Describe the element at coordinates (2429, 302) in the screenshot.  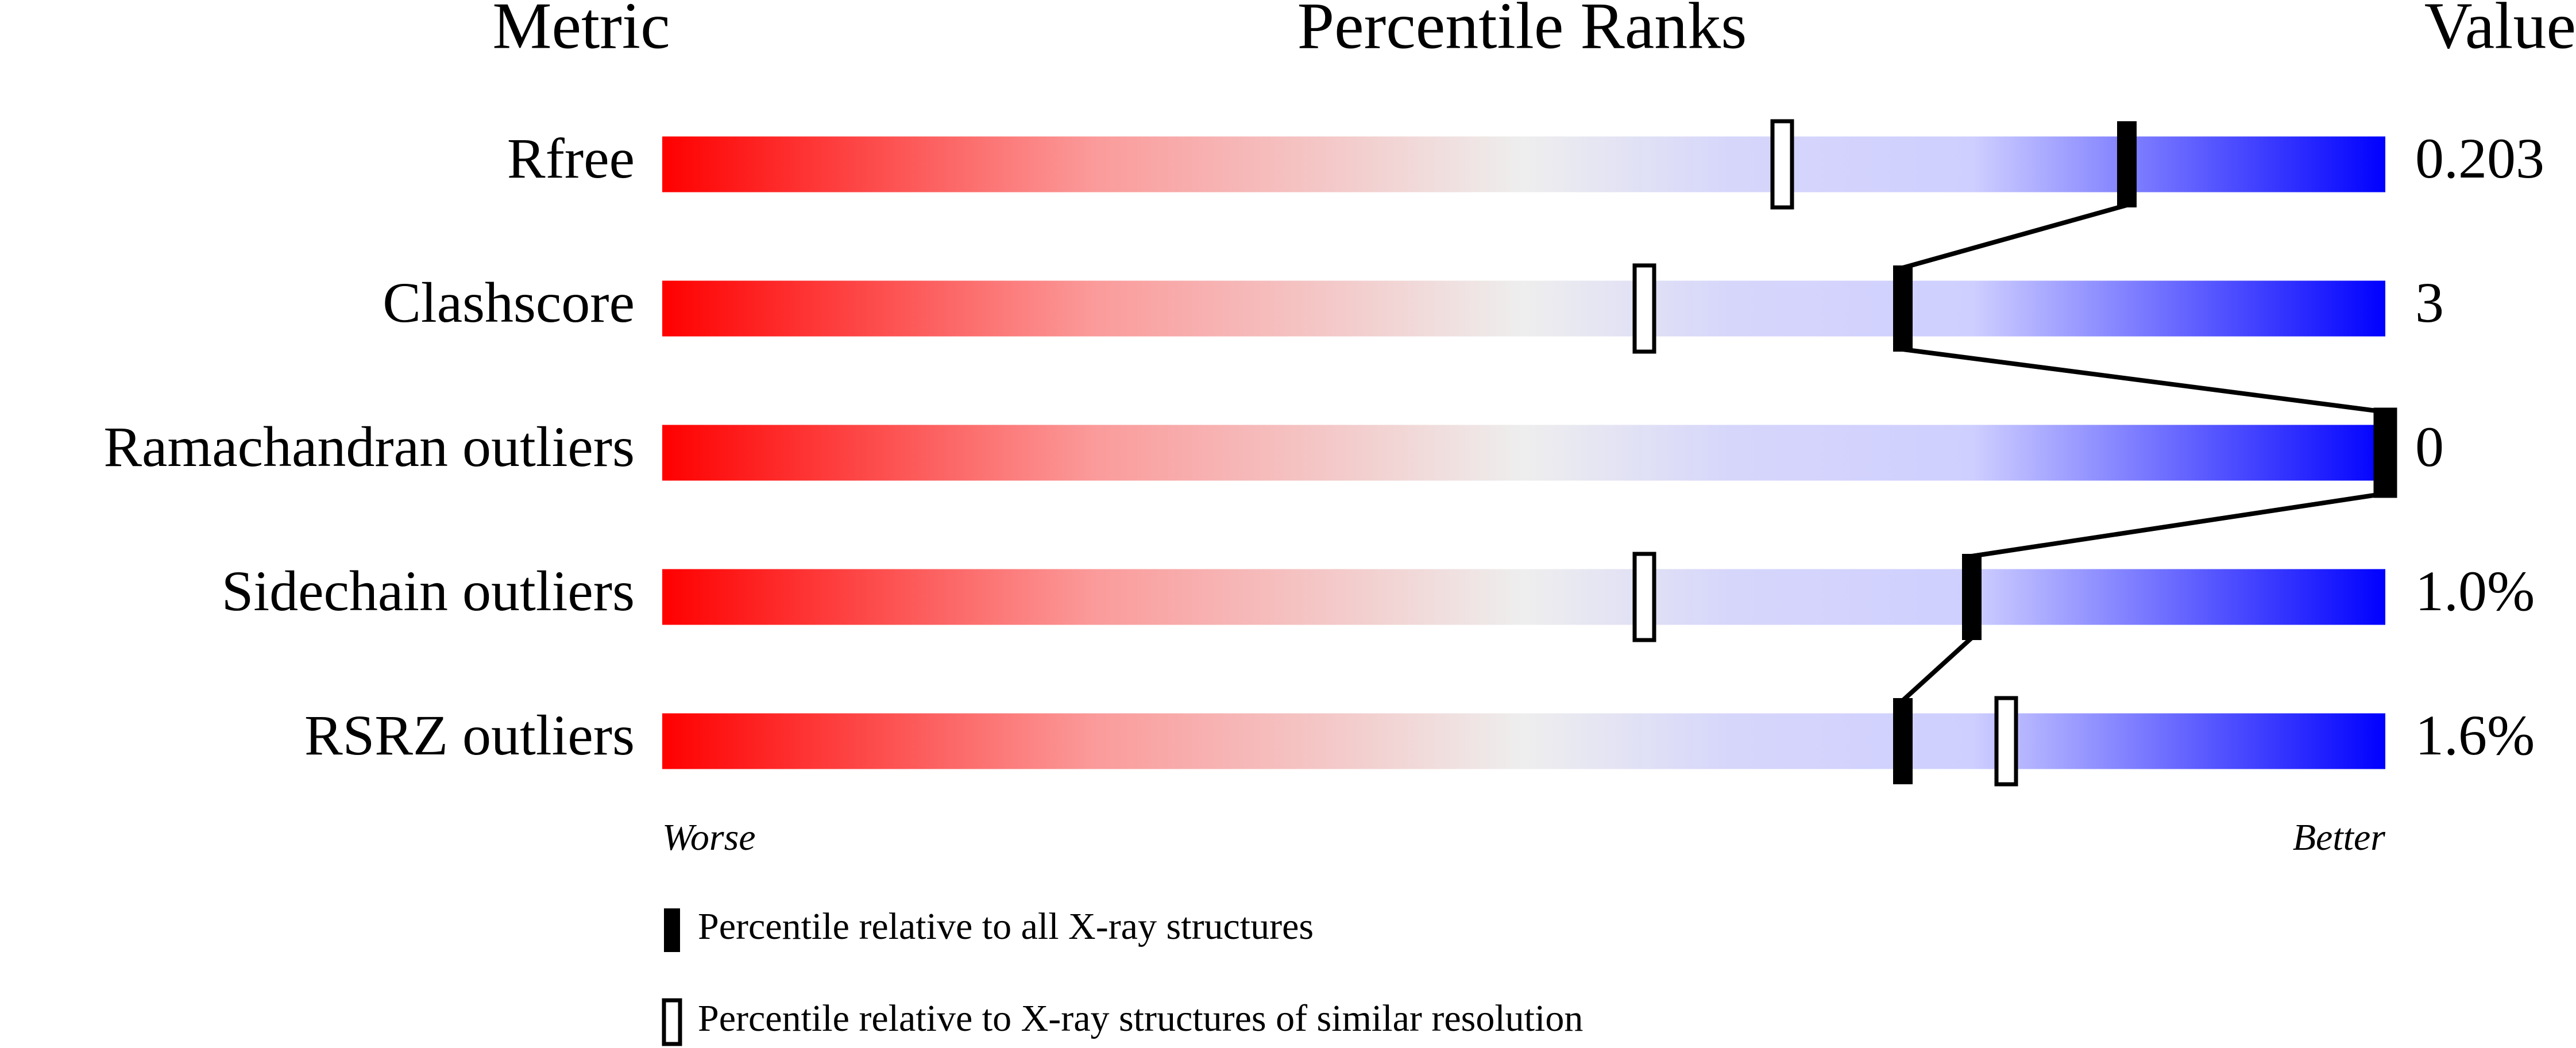
I see `value-label: 3` at that location.